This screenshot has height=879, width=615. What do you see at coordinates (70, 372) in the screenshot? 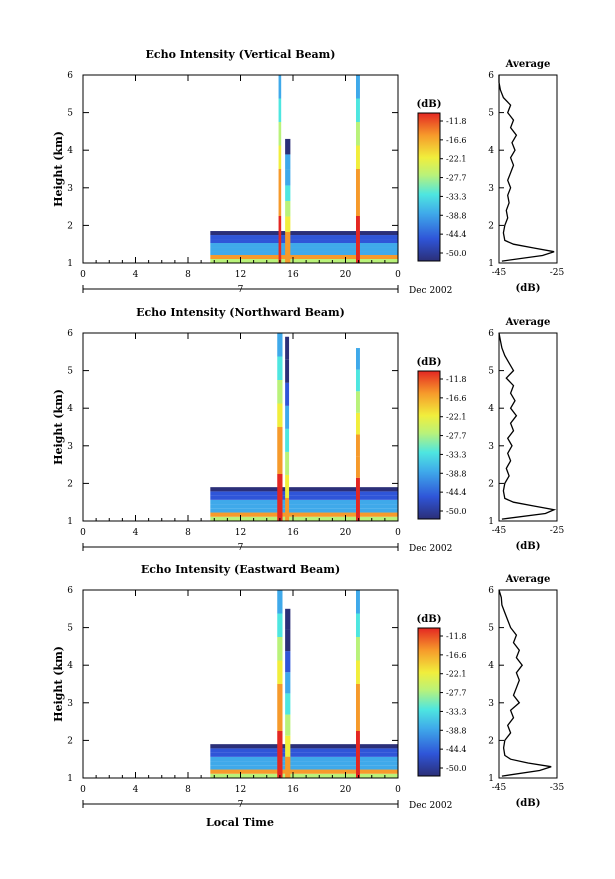
I see `panel-2-ytick-label: 5` at bounding box center [70, 372].